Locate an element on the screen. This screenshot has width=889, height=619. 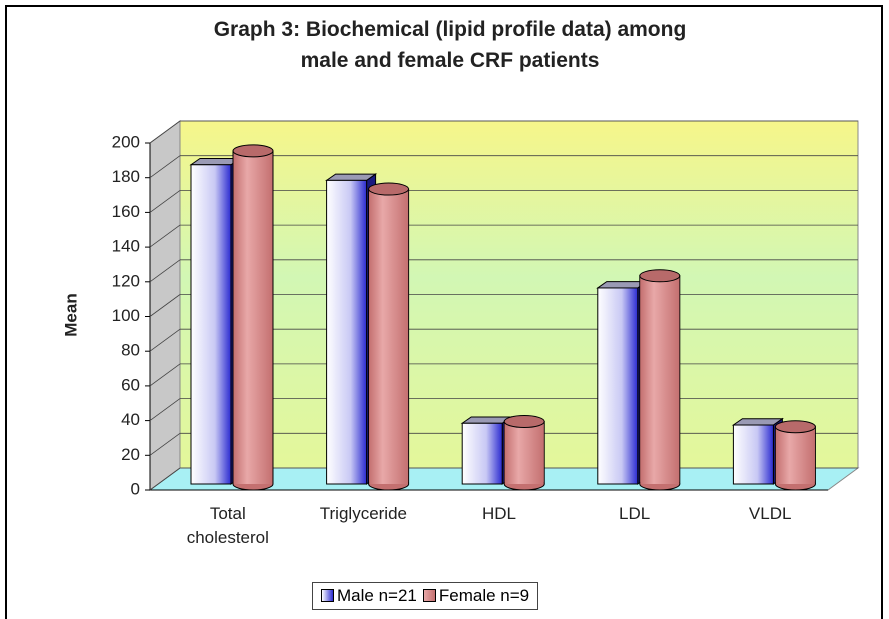
legend-label: Female n=9 is located at coordinates (484, 595).